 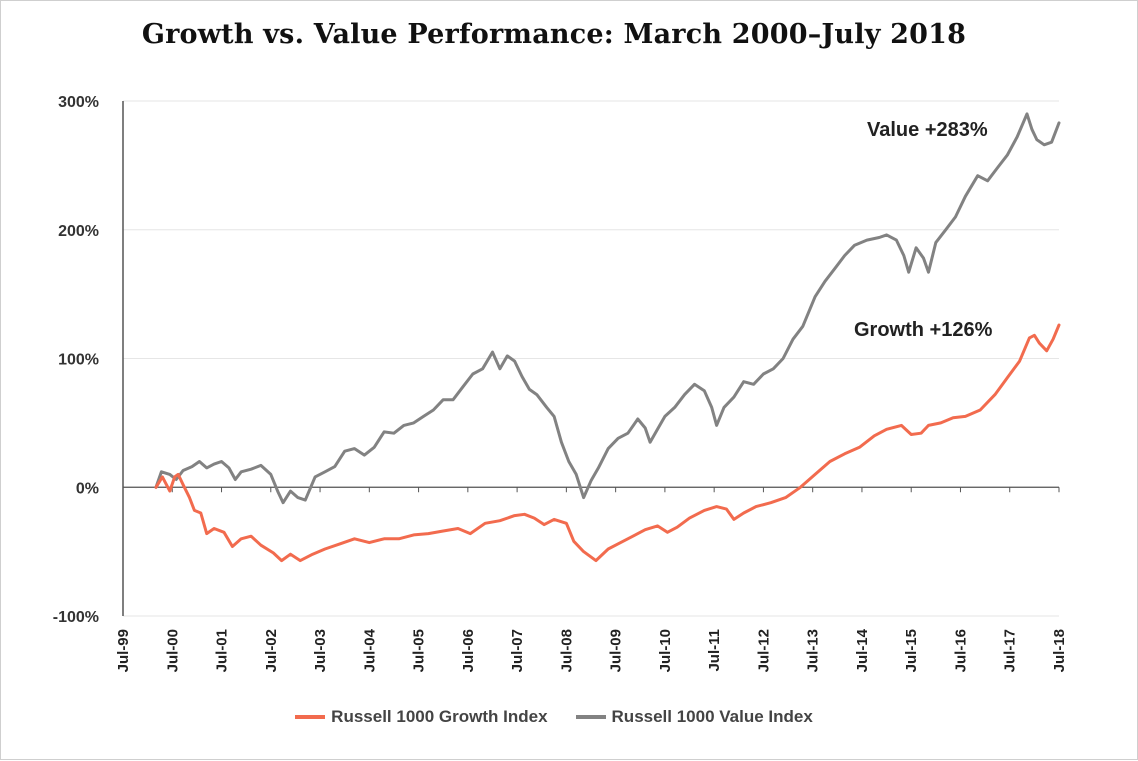 What do you see at coordinates (78, 102) in the screenshot?
I see `y-tick-label: 300%` at bounding box center [78, 102].